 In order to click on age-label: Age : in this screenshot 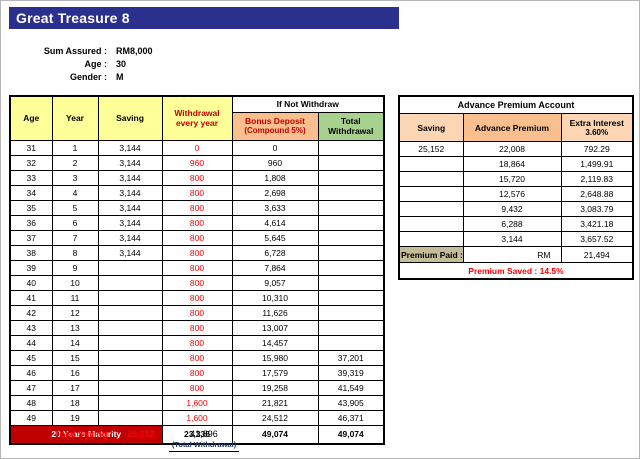, I will do `click(96, 64)`.